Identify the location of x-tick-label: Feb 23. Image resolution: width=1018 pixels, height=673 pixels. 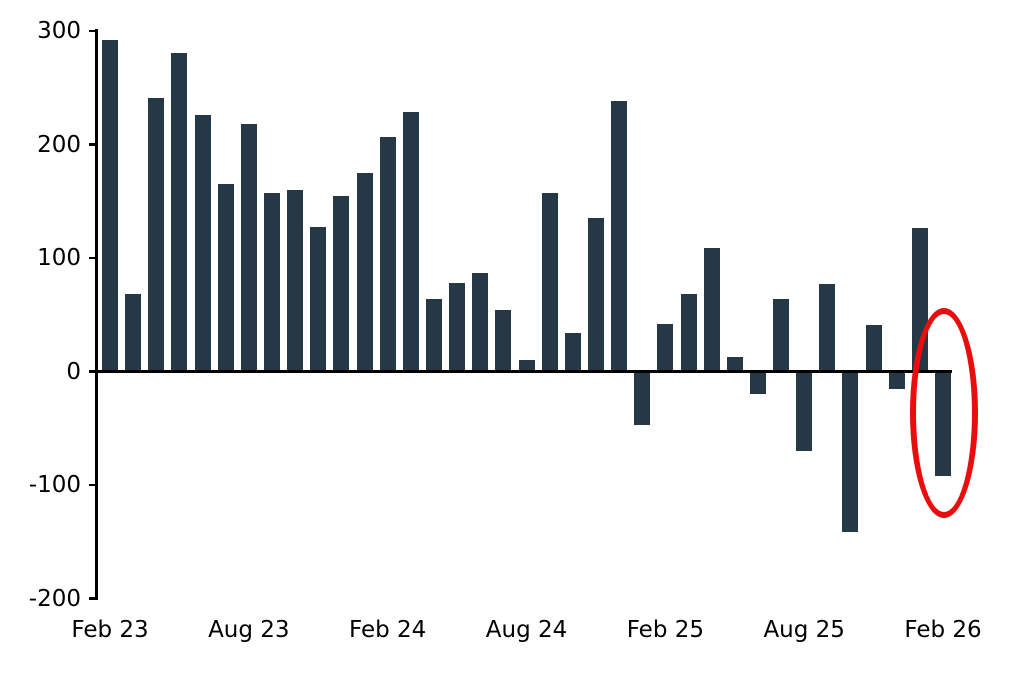
(110, 630).